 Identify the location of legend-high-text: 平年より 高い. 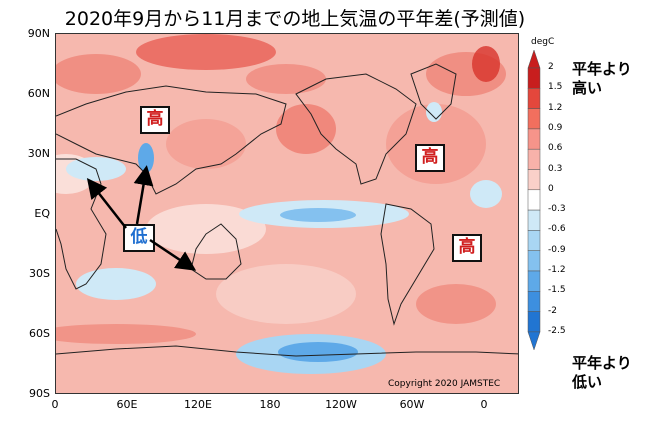
(602, 78).